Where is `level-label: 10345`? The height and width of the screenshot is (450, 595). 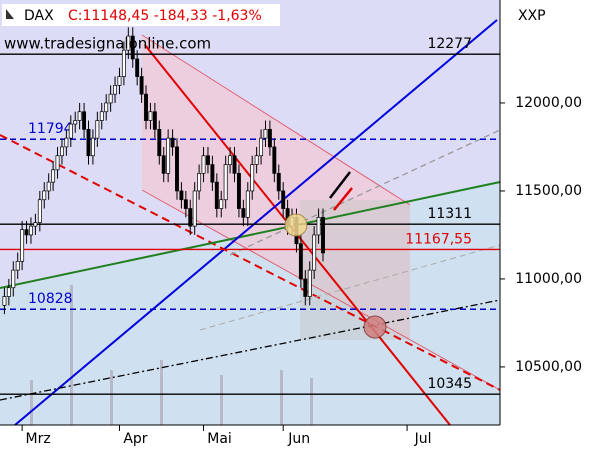 level-label: 10345 is located at coordinates (449, 384).